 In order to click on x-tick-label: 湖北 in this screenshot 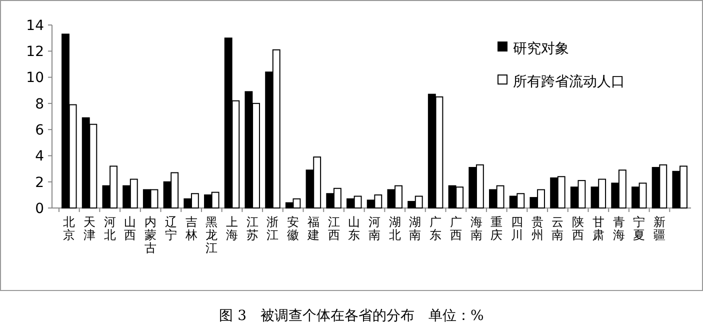, I will do `click(394, 228)`.